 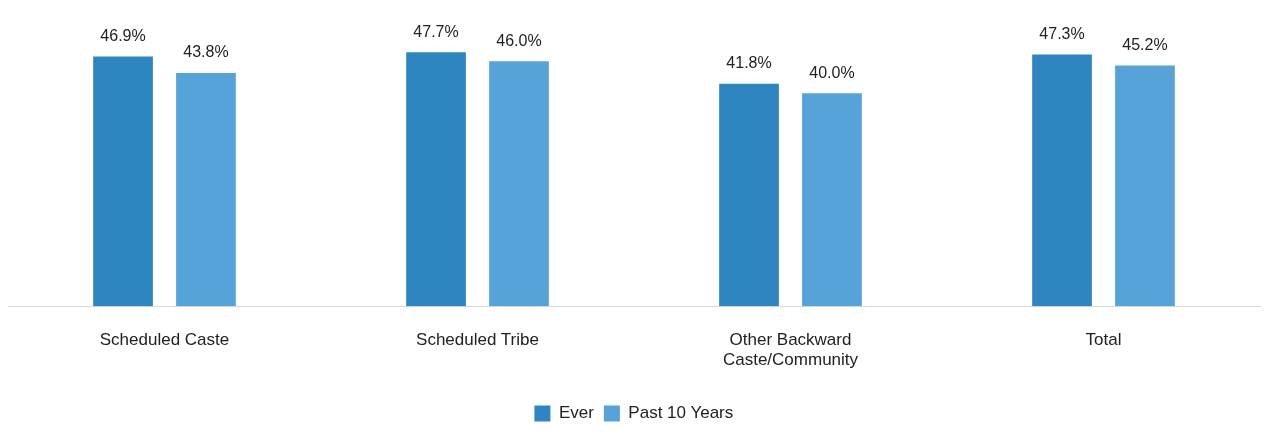 I want to click on data-label: 41.8%, so click(x=749, y=63).